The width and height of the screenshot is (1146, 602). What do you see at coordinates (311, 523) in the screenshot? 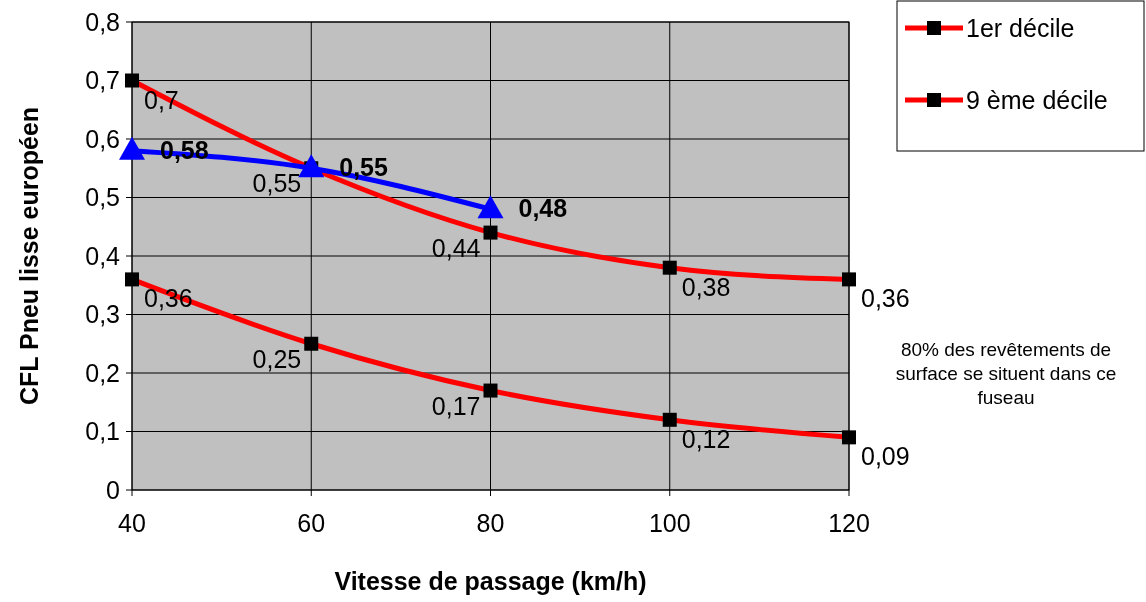
I see `x-tick-label: 60` at bounding box center [311, 523].